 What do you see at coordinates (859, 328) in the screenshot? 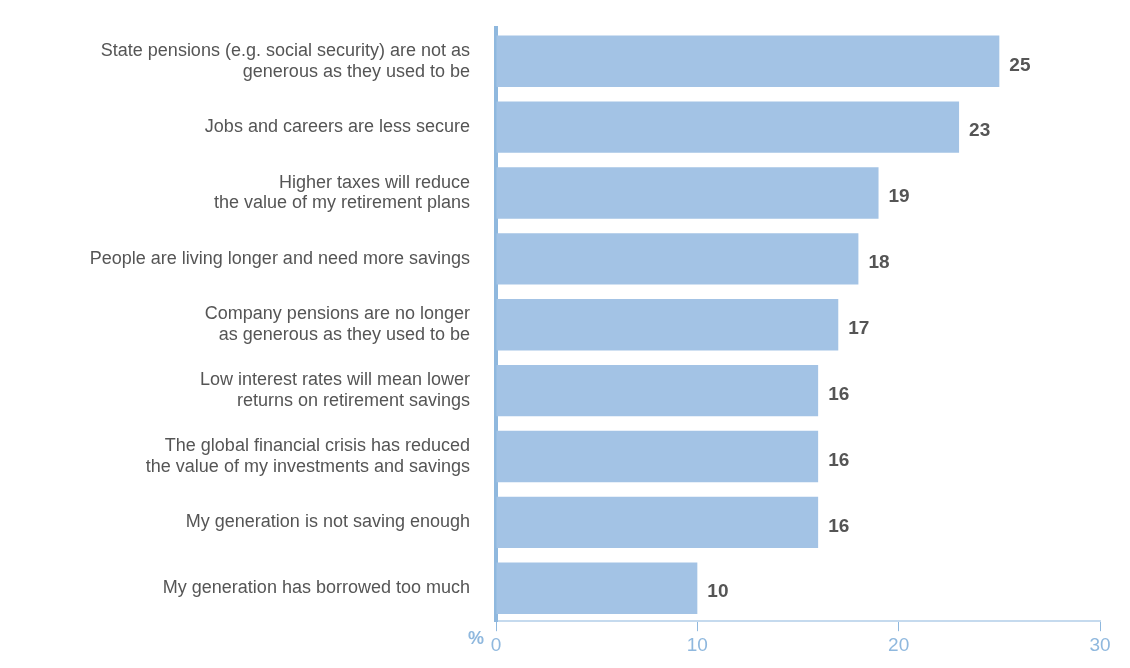
I see `data-label: 17` at bounding box center [859, 328].